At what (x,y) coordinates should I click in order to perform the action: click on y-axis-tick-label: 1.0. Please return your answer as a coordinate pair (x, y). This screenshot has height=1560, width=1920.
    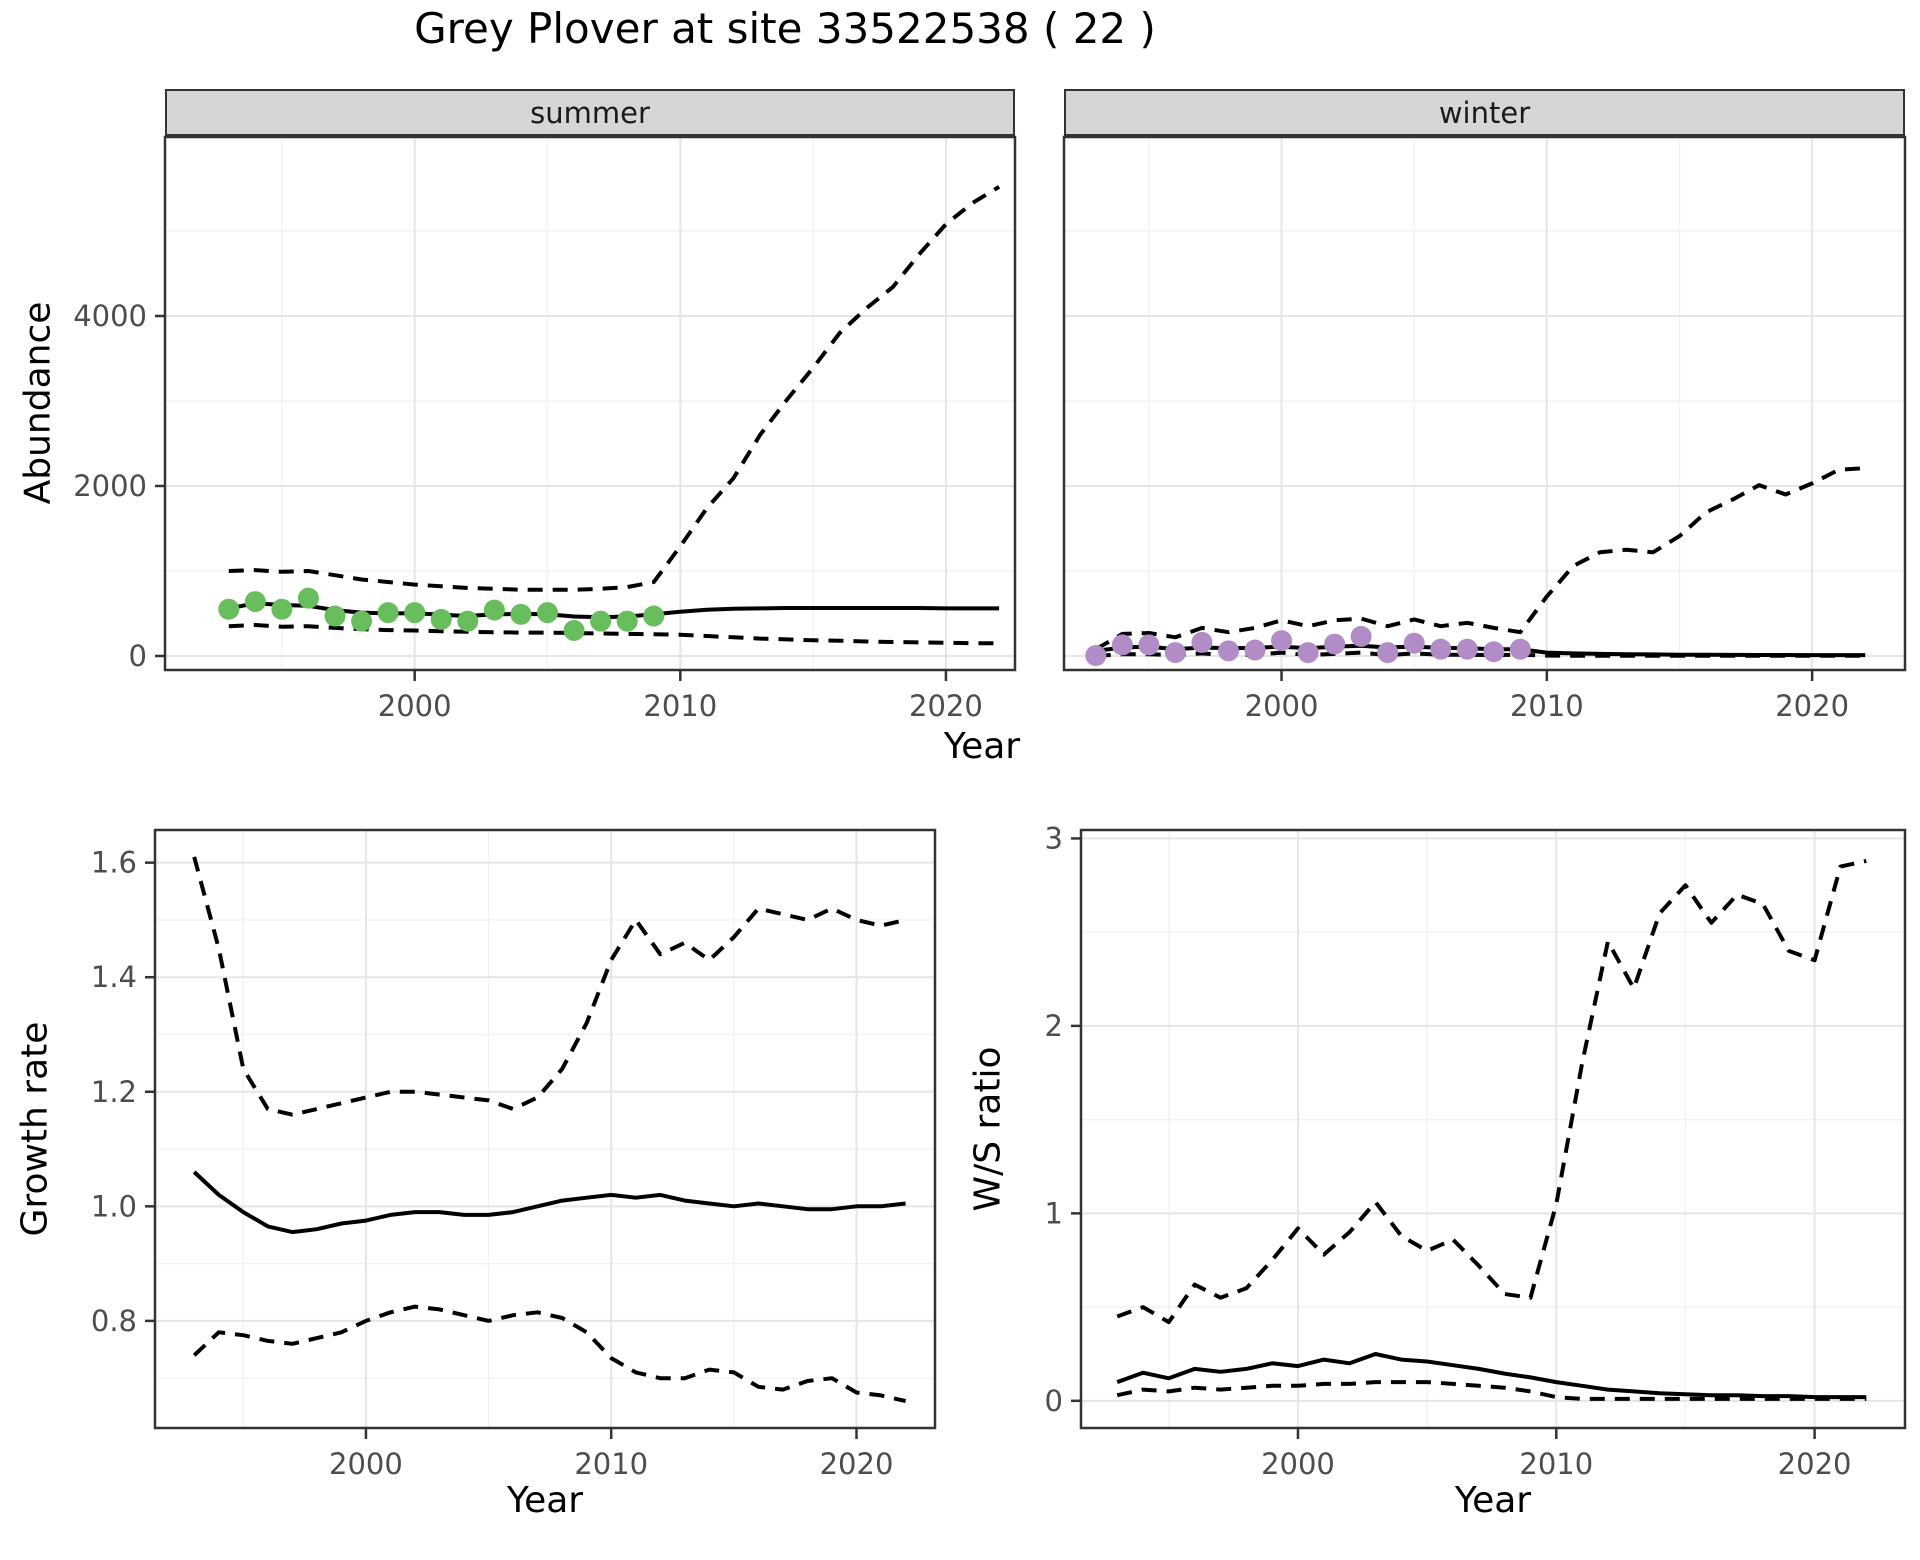
    Looking at the image, I should click on (114, 1206).